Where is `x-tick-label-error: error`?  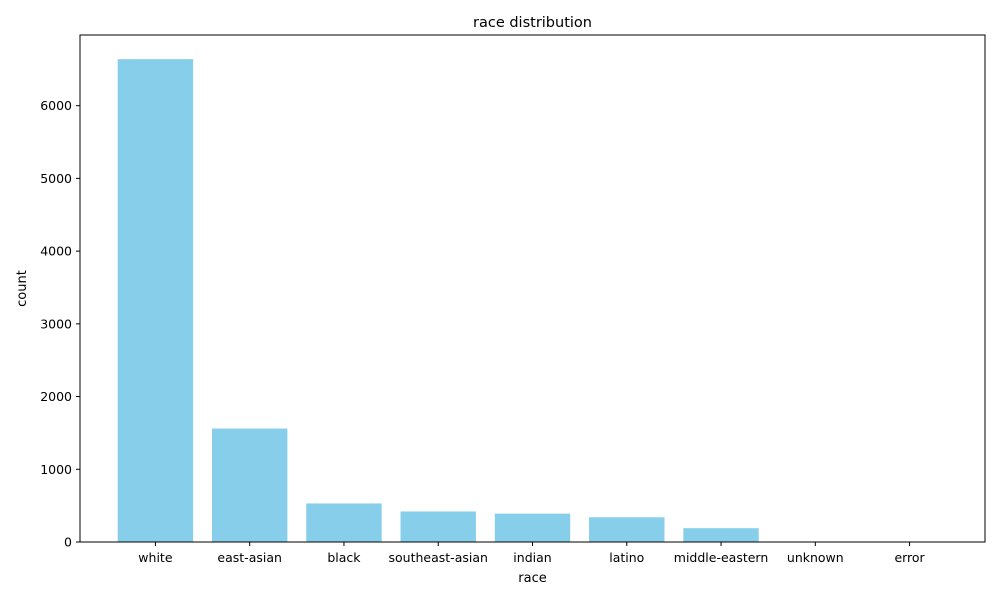 x-tick-label-error: error is located at coordinates (909, 557).